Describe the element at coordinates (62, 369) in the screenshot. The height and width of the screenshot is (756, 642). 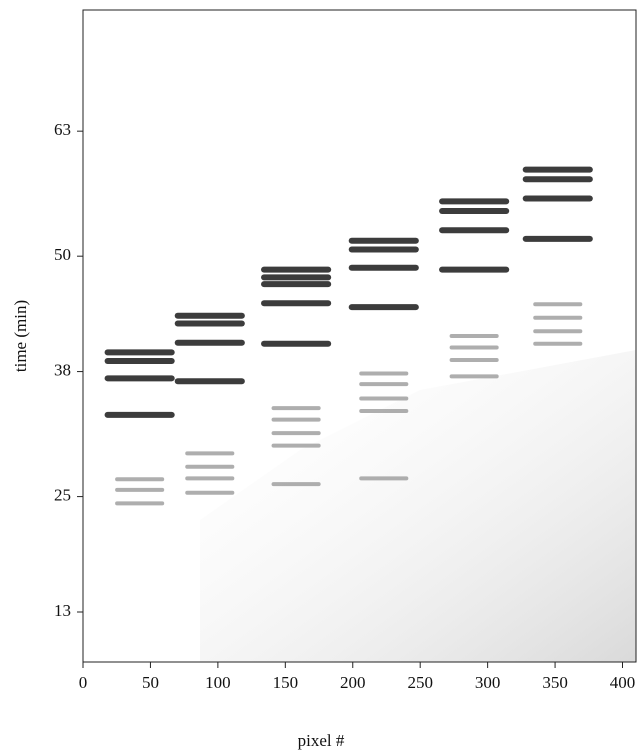
I see `y-tick-label: 38` at that location.